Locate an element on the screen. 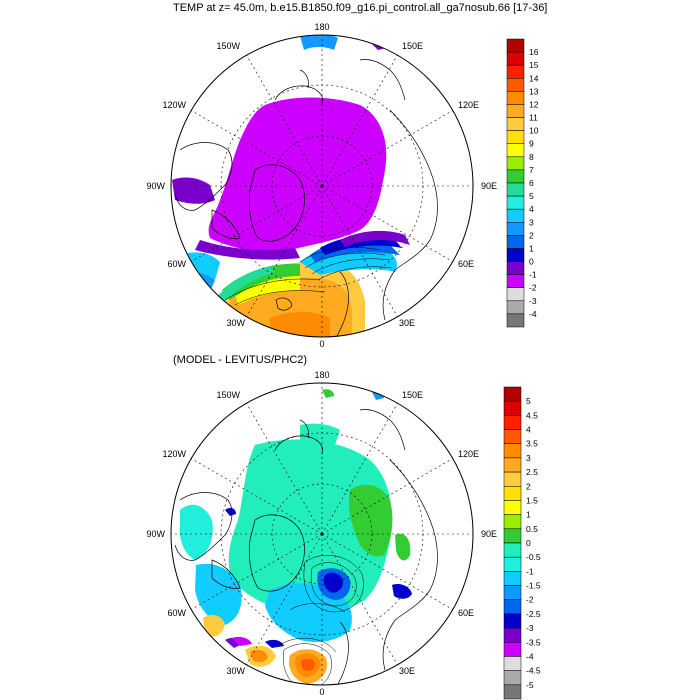 The width and height of the screenshot is (700, 700). bottom-lon-label-30w: 30W is located at coordinates (235, 671).